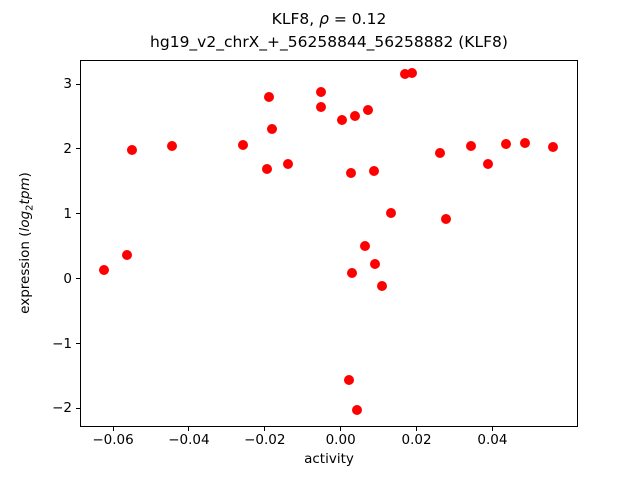 Image resolution: width=640 pixels, height=480 pixels. Describe the element at coordinates (30, 207) in the screenshot. I see `ylabel-log-subscript: 2` at that location.